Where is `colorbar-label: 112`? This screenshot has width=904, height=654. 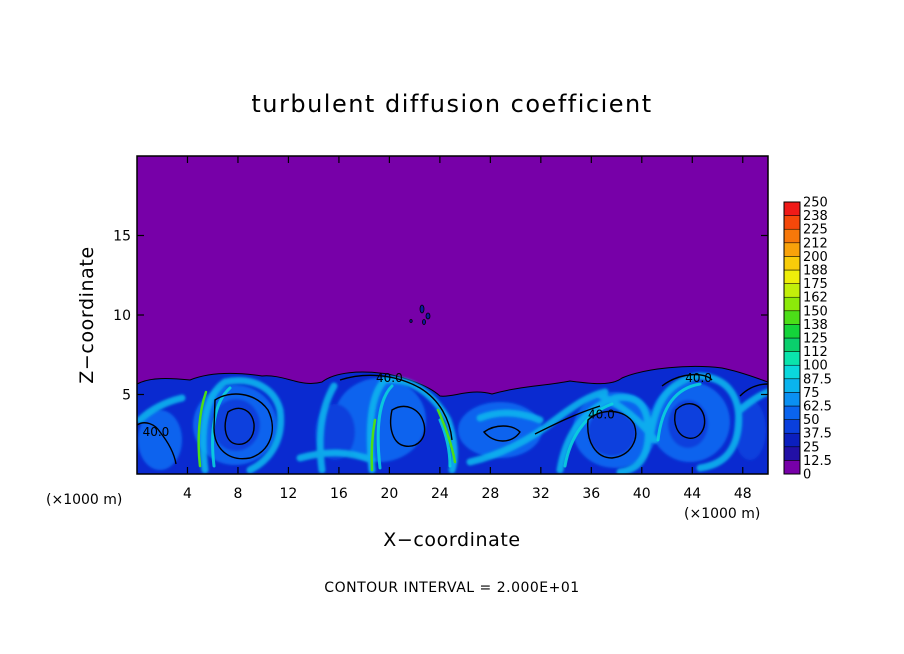
colorbar-label: 112 is located at coordinates (815, 352).